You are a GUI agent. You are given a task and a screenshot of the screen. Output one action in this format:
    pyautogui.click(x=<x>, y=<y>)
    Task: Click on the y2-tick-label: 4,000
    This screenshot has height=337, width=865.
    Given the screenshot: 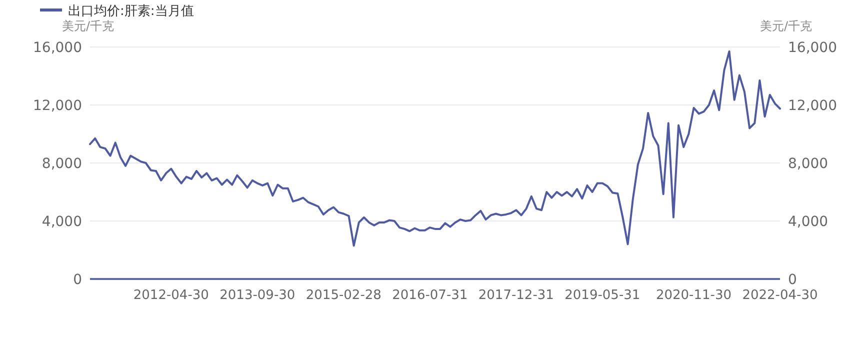 What is the action you would take?
    pyautogui.click(x=808, y=222)
    